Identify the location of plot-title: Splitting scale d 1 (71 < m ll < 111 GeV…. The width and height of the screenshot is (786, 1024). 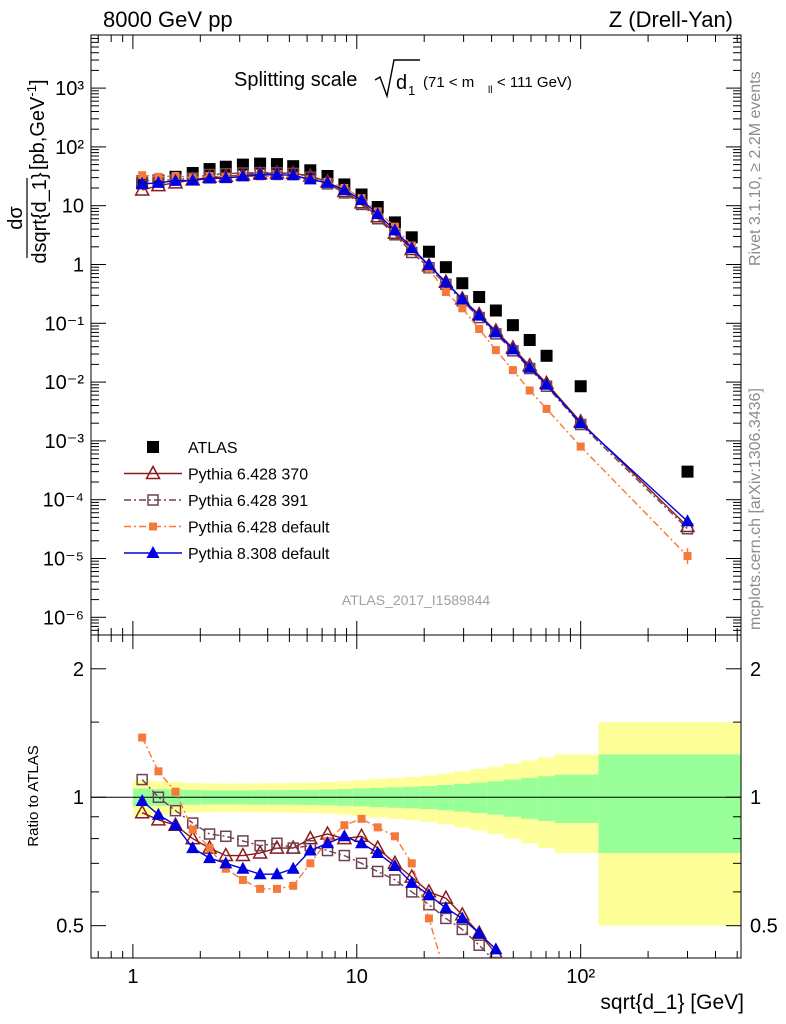
(403, 79).